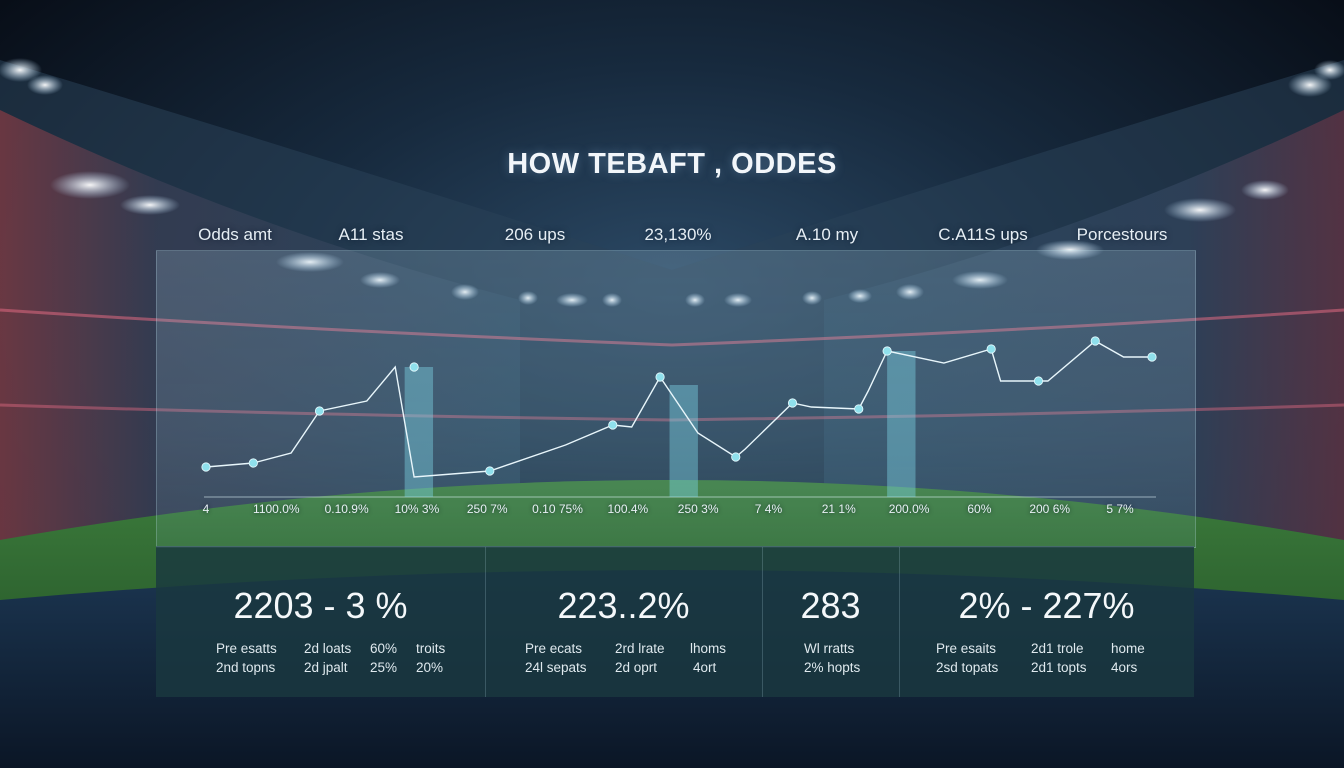 This screenshot has height=768, width=1344. What do you see at coordinates (708, 648) in the screenshot?
I see `stat-card-cell: lhoms` at bounding box center [708, 648].